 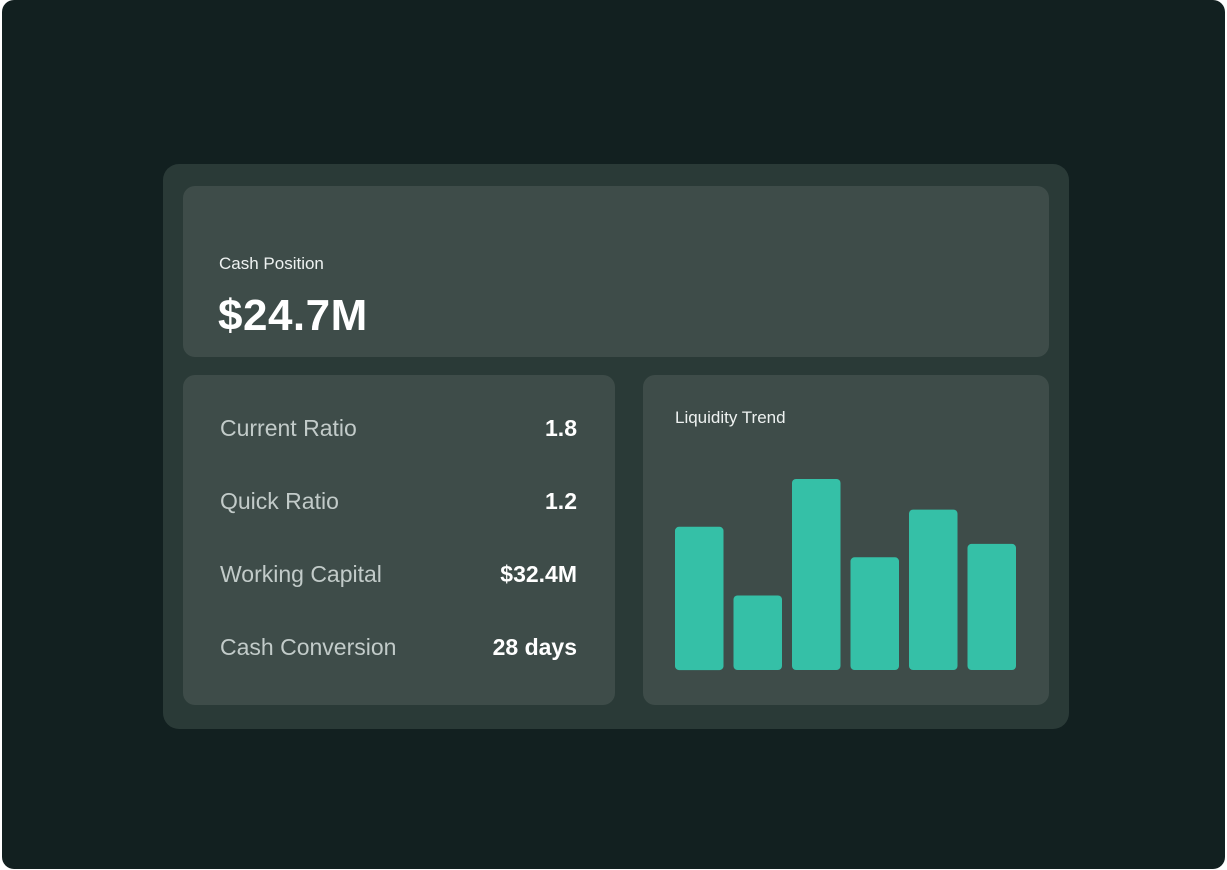 What do you see at coordinates (279, 500) in the screenshot?
I see `metric-label: Quick Ratio` at bounding box center [279, 500].